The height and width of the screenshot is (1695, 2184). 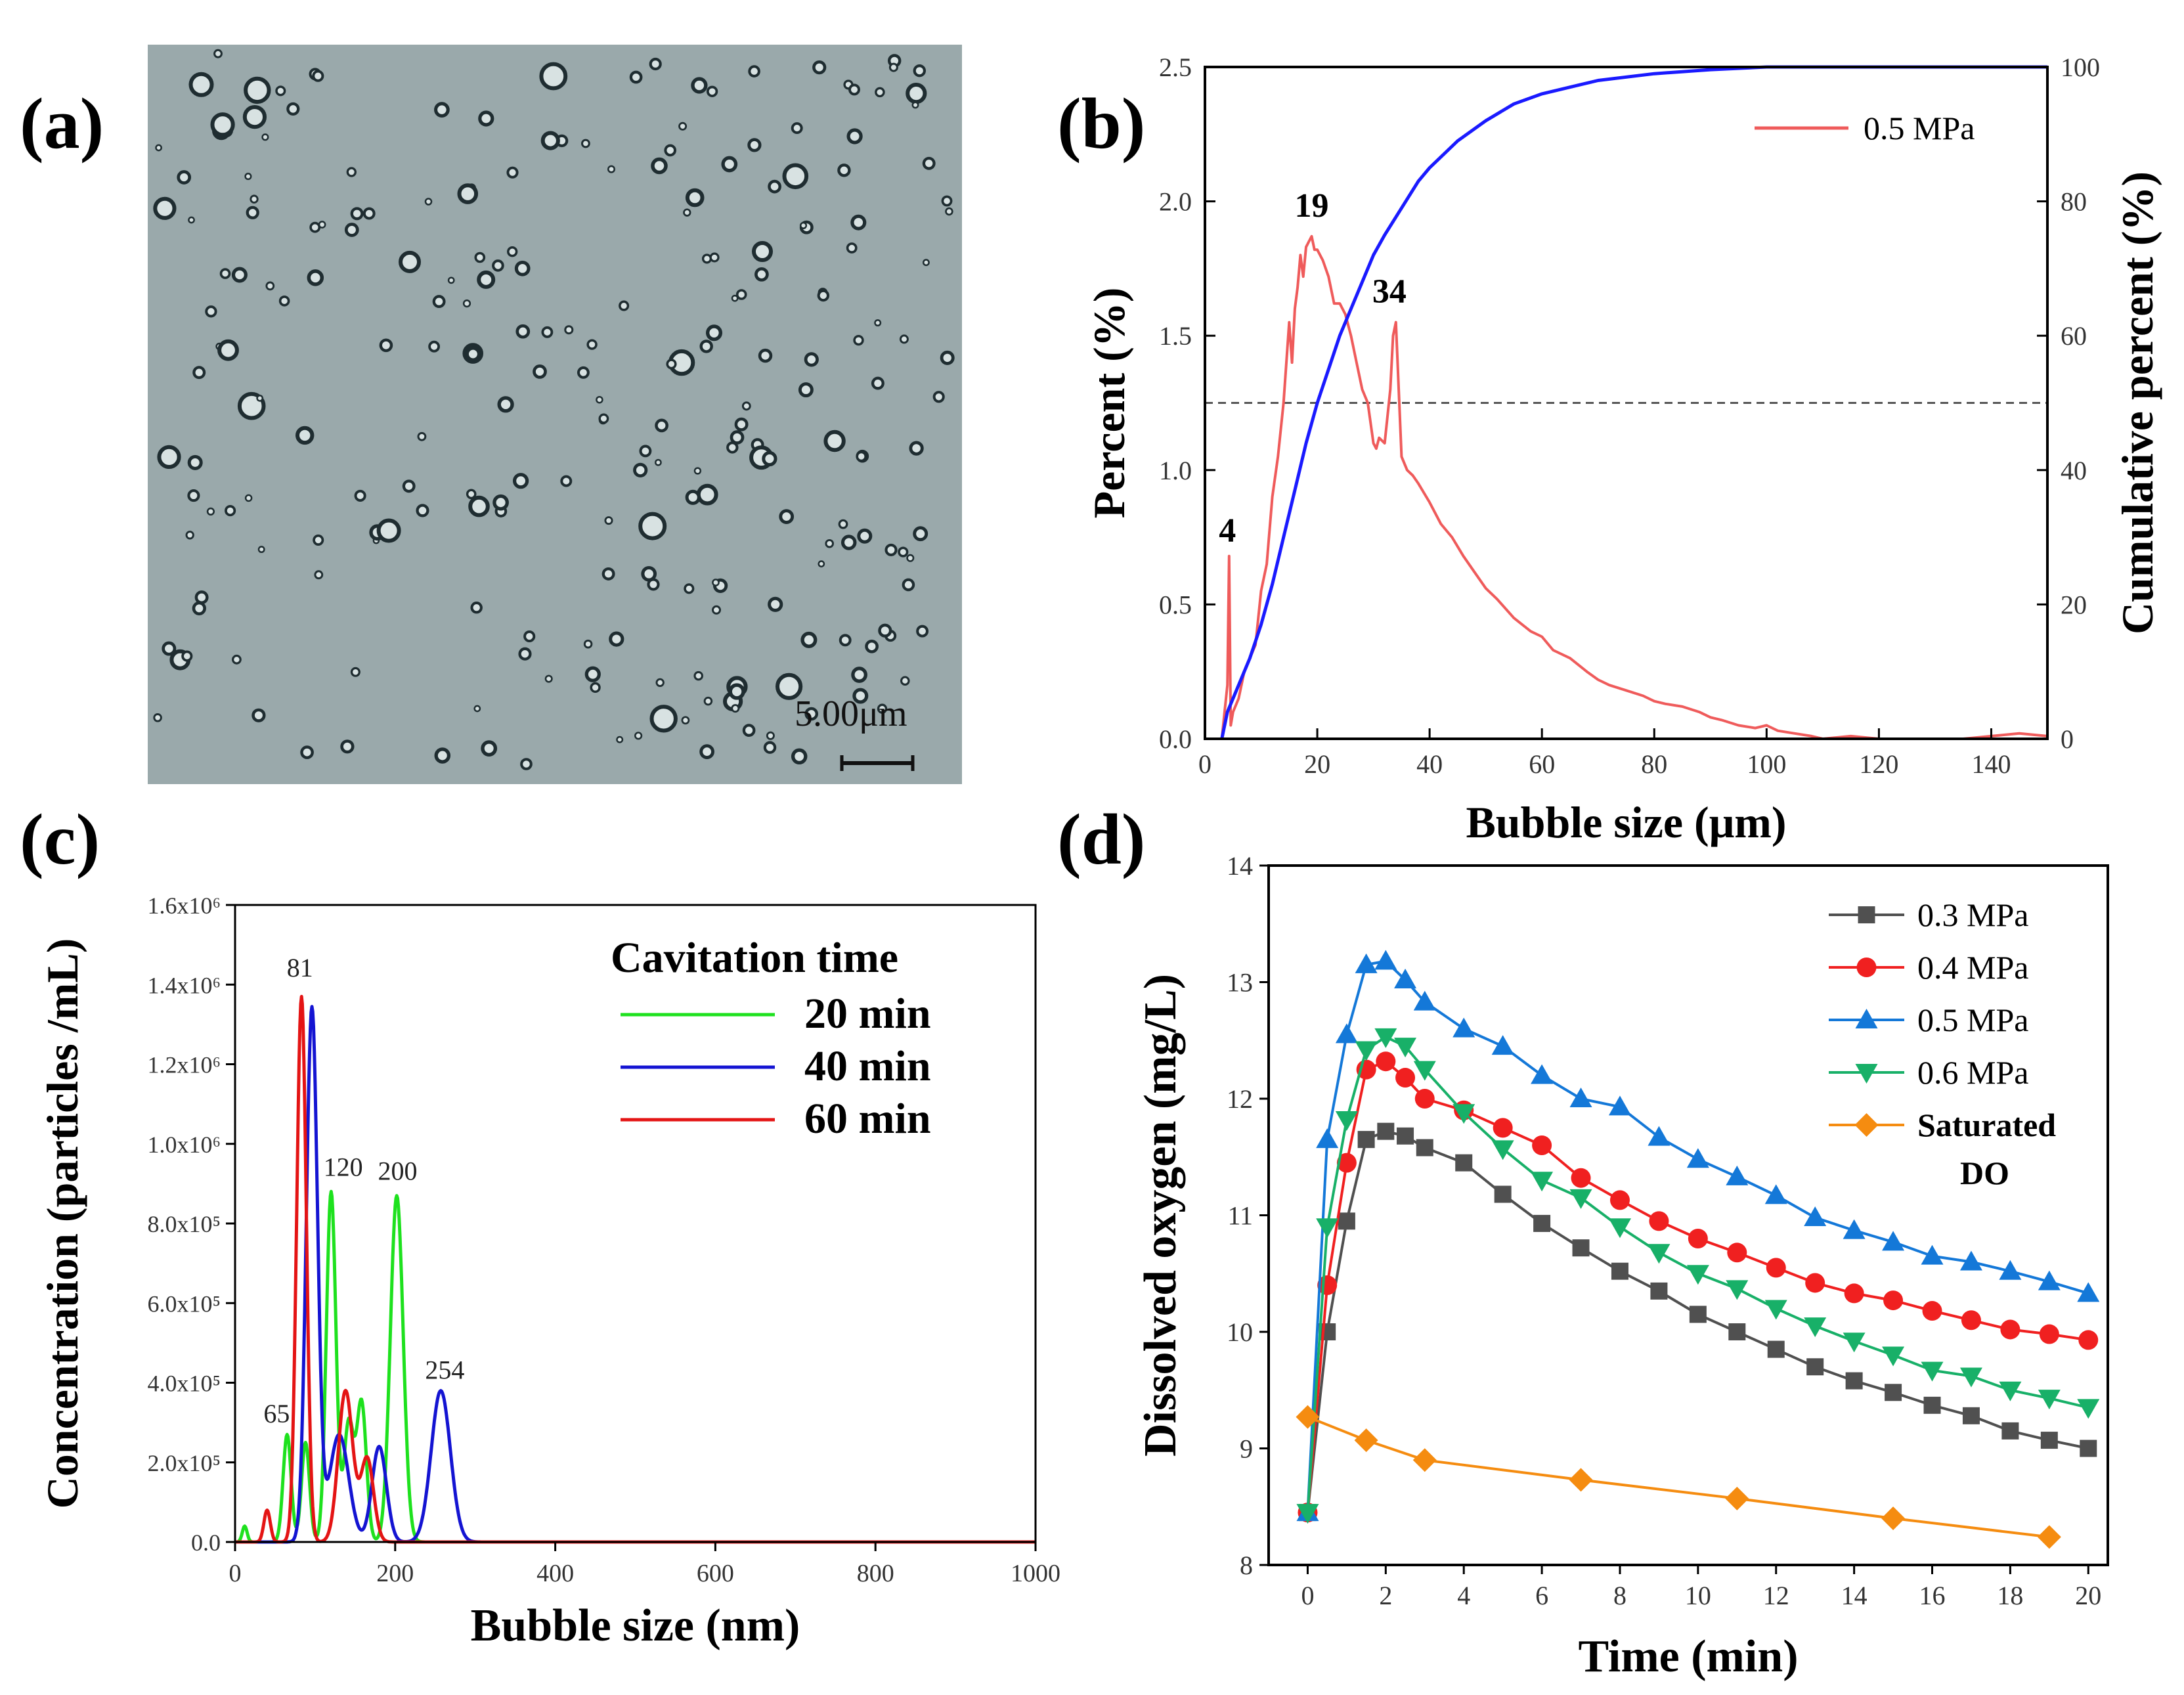 I want to click on x-tick-label: 0, so click(x=1205, y=764).